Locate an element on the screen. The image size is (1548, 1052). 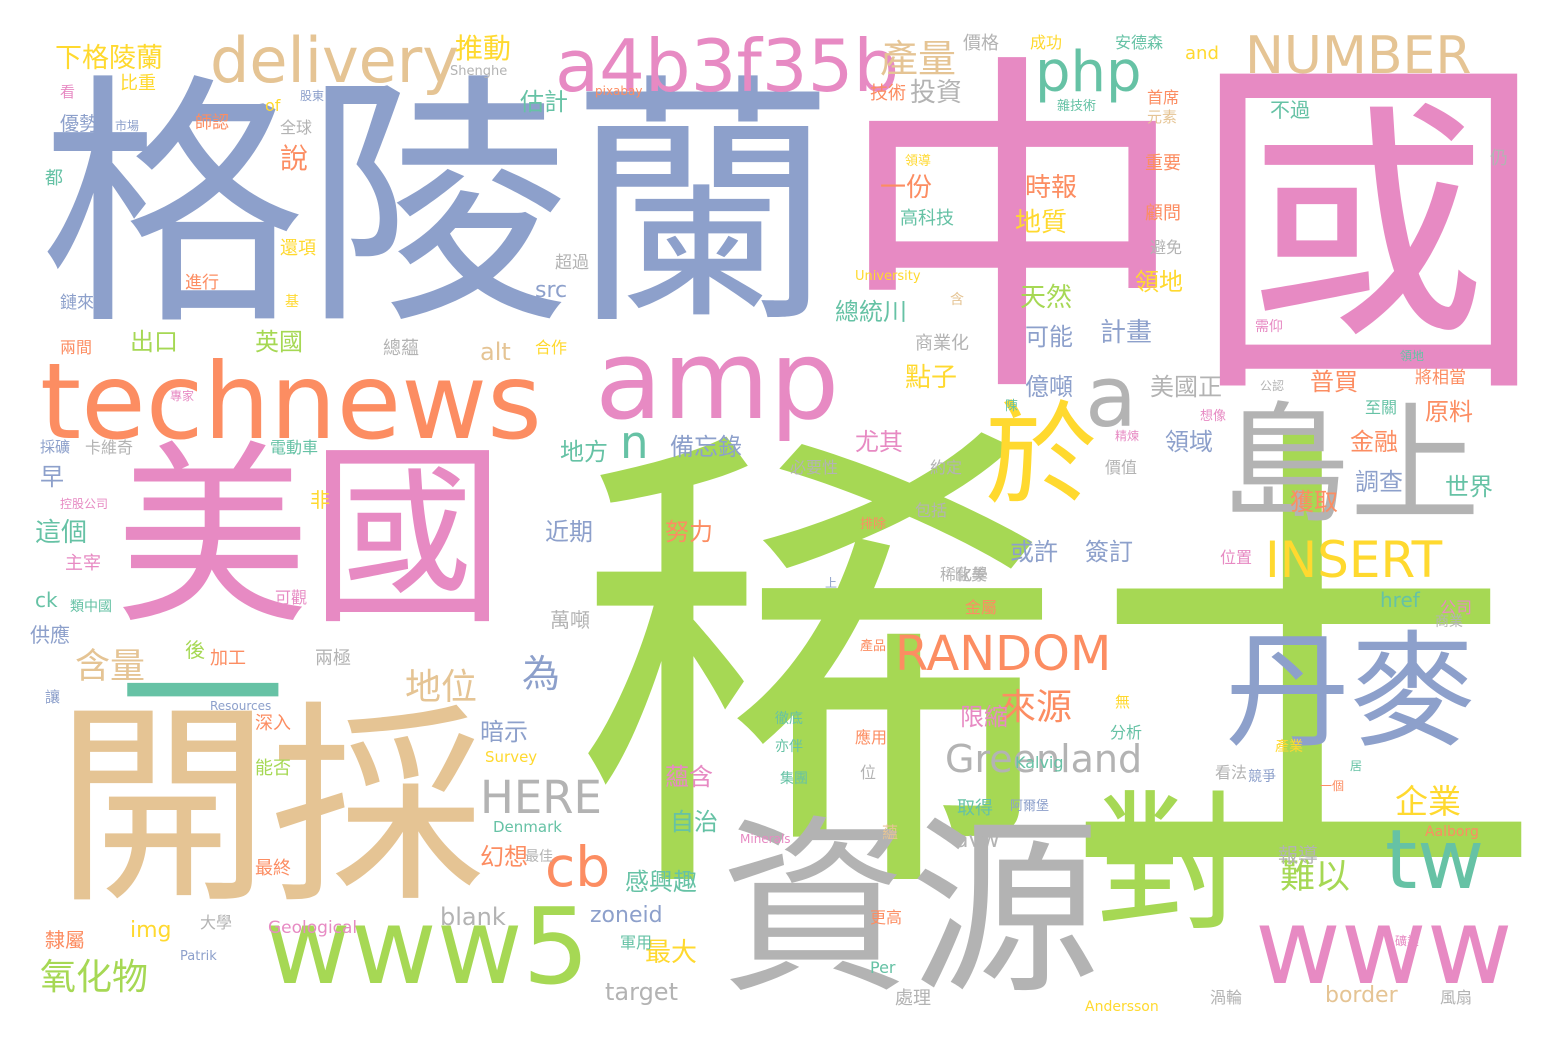
word-165: 含 is located at coordinates (957, 300).